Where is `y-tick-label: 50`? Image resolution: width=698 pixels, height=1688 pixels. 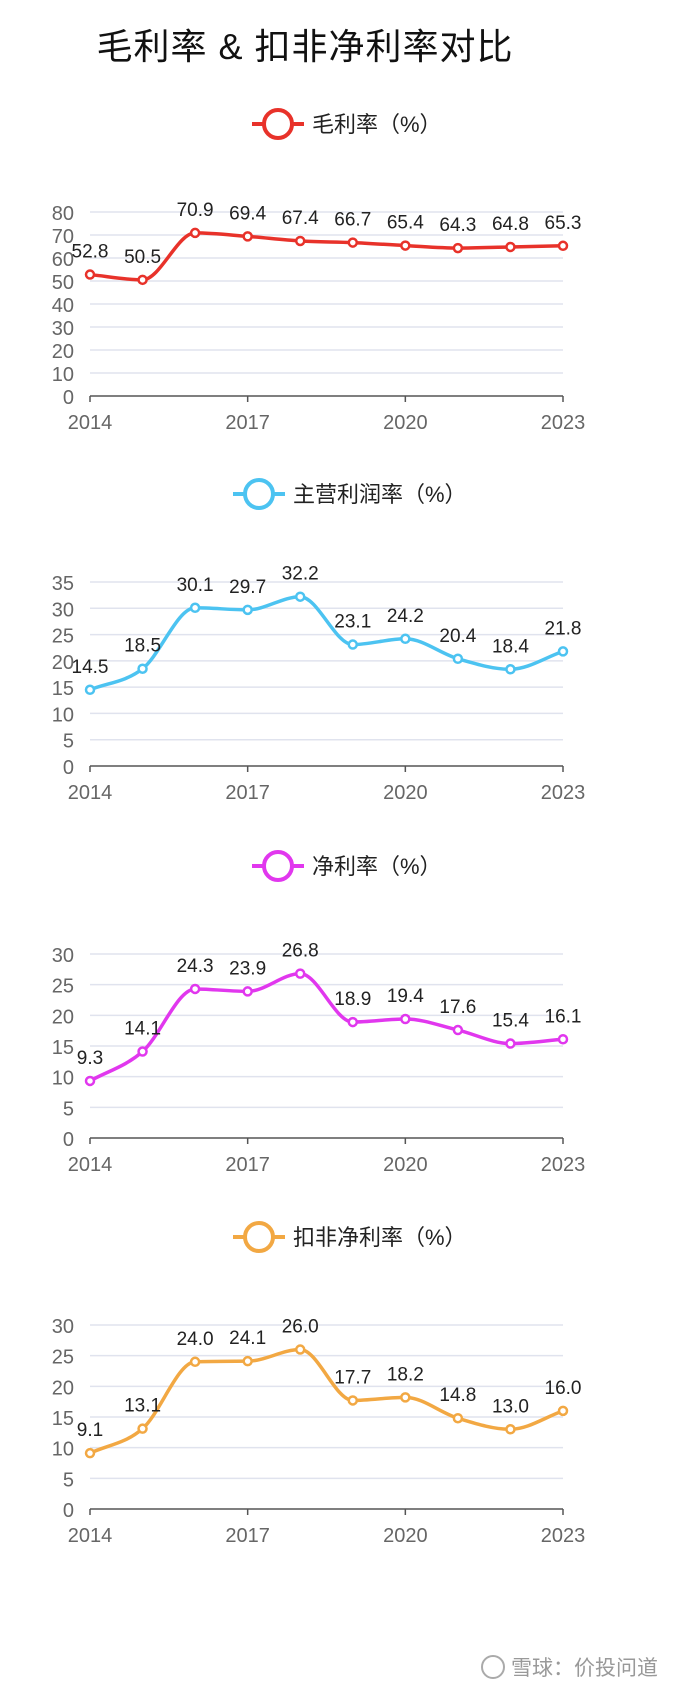 y-tick-label: 50 is located at coordinates (63, 283).